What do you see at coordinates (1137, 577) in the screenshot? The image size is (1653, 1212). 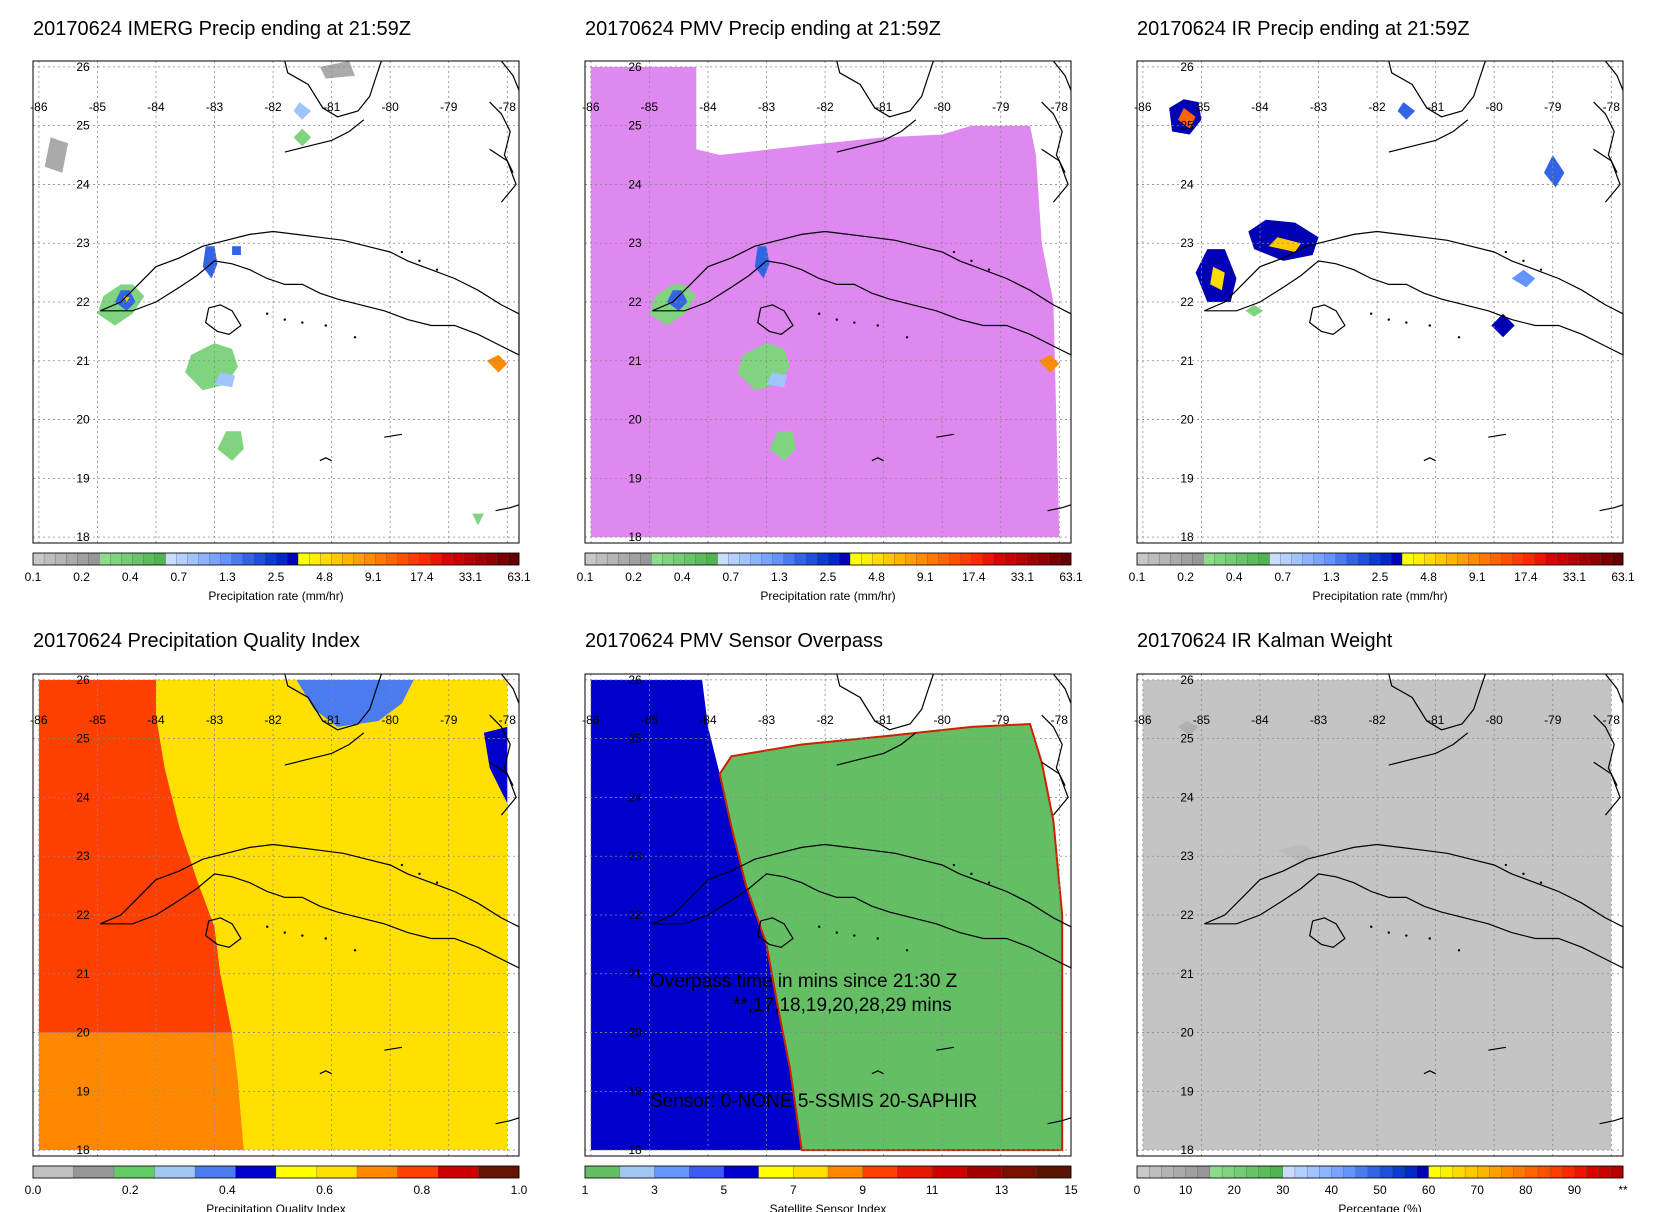 I see `colorbar-tick-label: 0.1` at bounding box center [1137, 577].